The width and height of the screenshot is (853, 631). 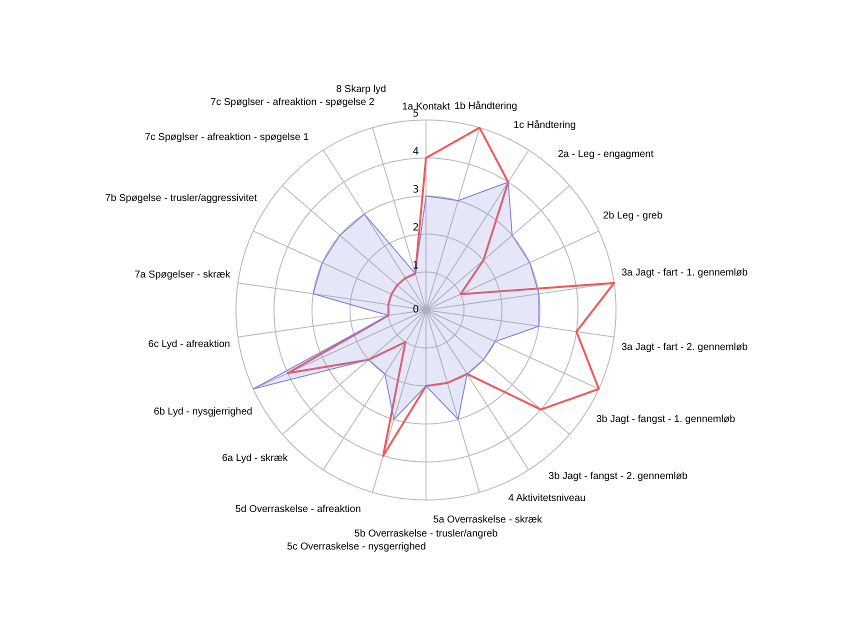 What do you see at coordinates (606, 154) in the screenshot?
I see `spoke-label: 2a - Leg - engagment` at bounding box center [606, 154].